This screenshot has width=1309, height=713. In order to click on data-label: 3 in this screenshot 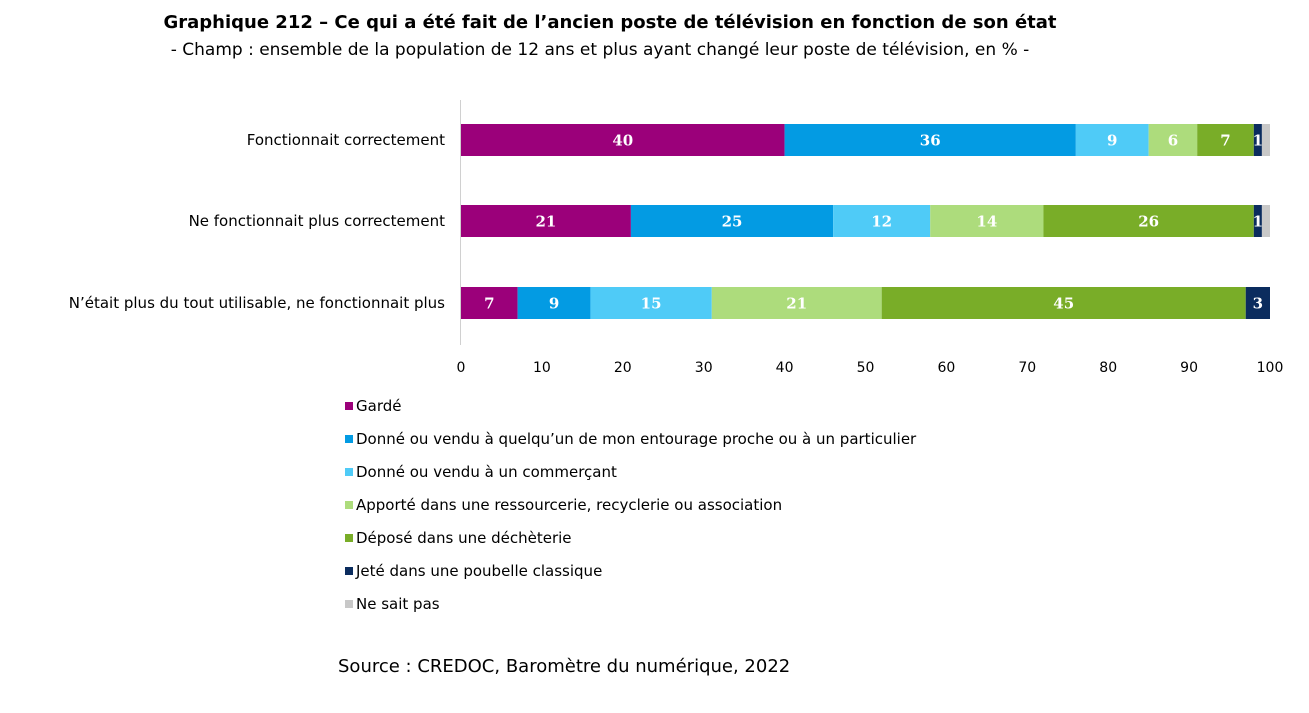, I will do `click(1258, 304)`.